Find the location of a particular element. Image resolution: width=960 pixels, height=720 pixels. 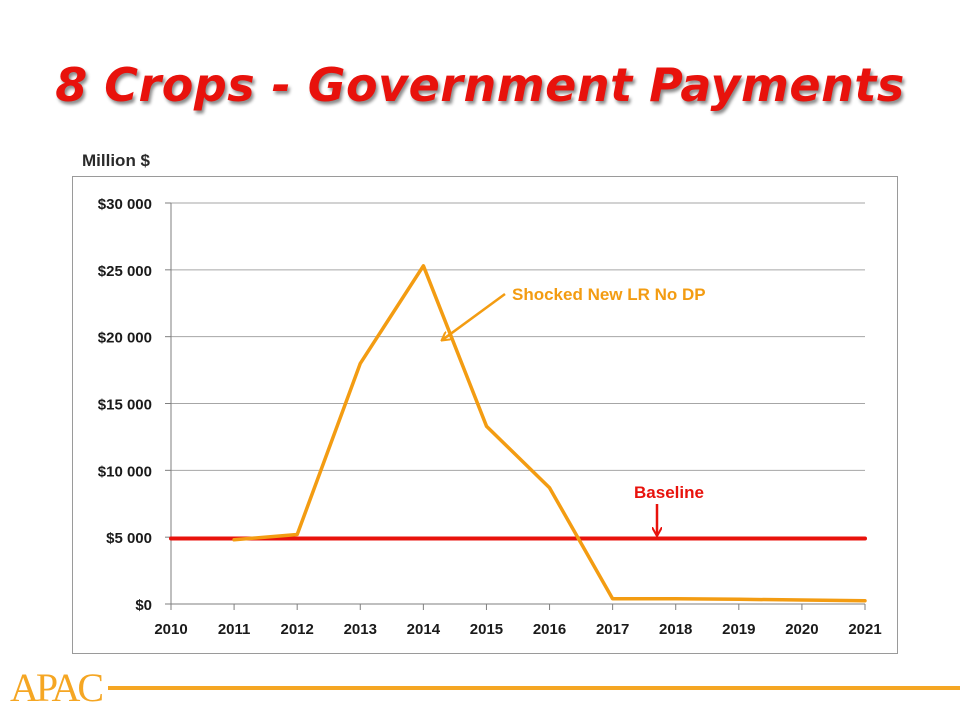

x-tick-label: 2017 is located at coordinates (612, 629).